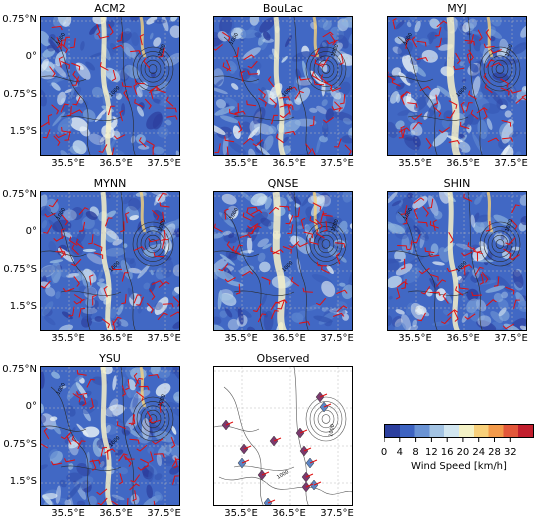 This screenshot has width=550, height=531. Describe the element at coordinates (62, 39) in the screenshot. I see `contour-label: 1000` at that location.